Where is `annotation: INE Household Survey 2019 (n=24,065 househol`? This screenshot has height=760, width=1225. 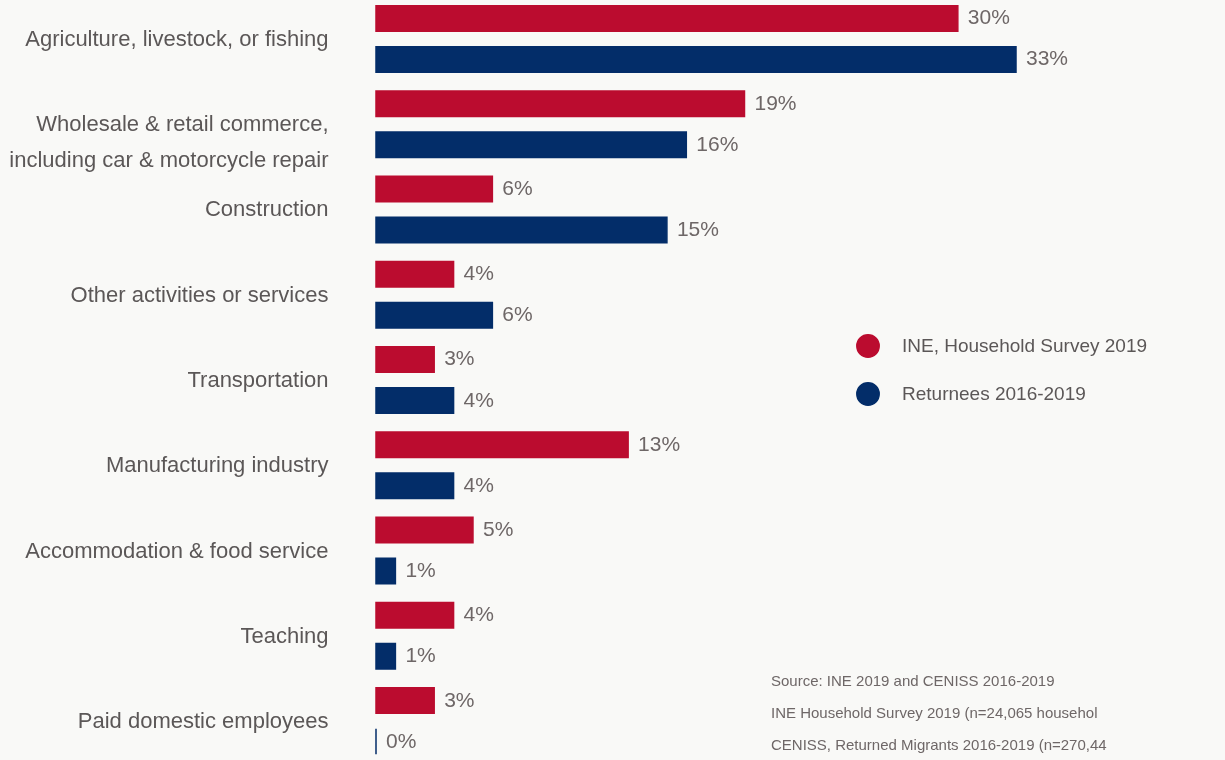
annotation: INE Household Survey 2019 (n=24,065 househol is located at coordinates (934, 712).